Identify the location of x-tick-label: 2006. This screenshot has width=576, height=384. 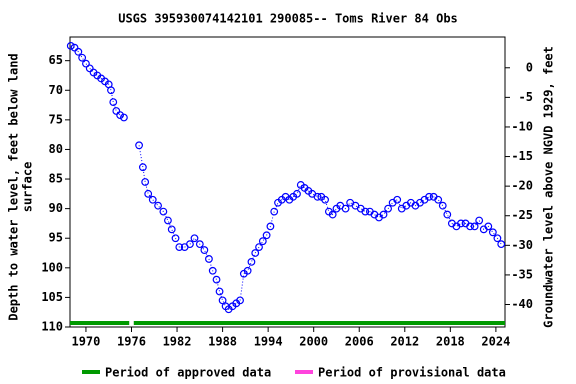
(359, 342).